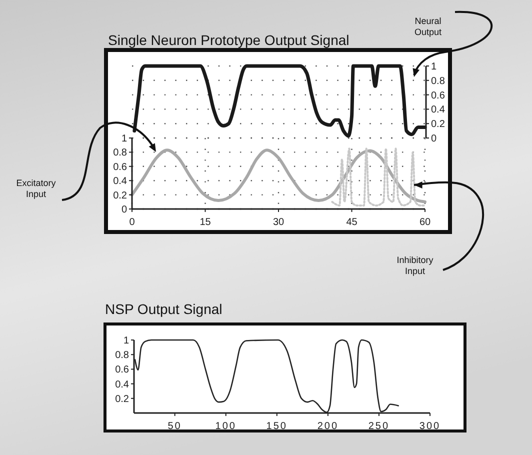  Describe the element at coordinates (379, 426) in the screenshot. I see `x-tick-label: 250` at that location.